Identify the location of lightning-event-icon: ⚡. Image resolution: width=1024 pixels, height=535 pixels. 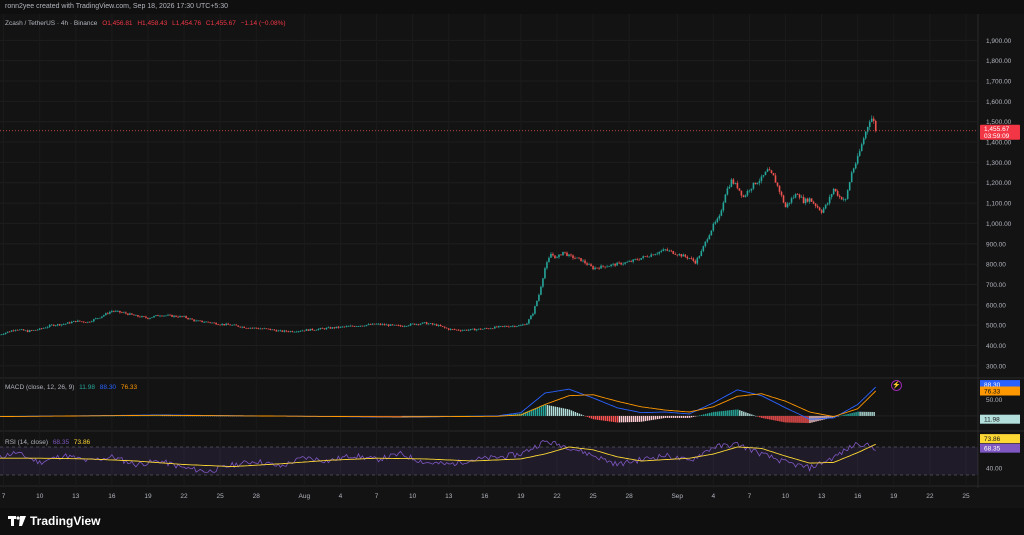
(896, 385).